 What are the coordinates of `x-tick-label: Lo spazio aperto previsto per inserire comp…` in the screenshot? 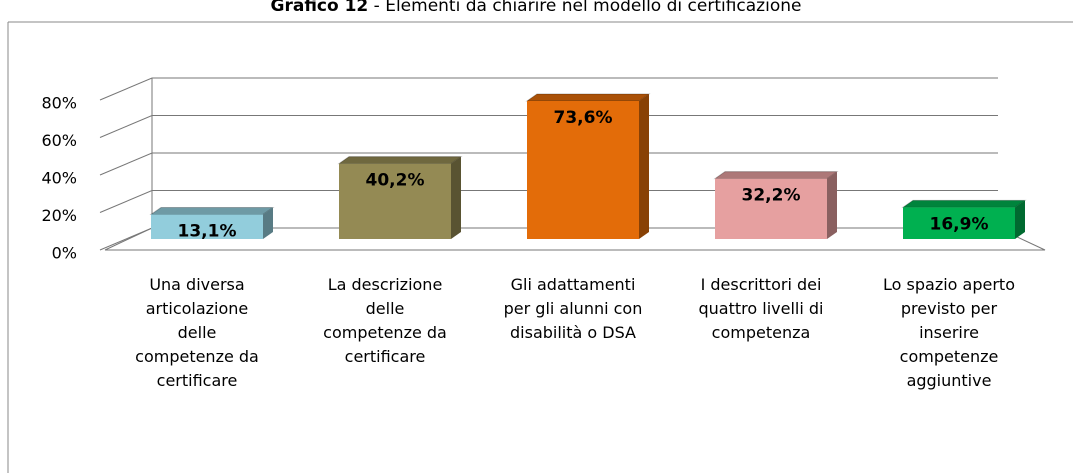 It's located at (949, 332).